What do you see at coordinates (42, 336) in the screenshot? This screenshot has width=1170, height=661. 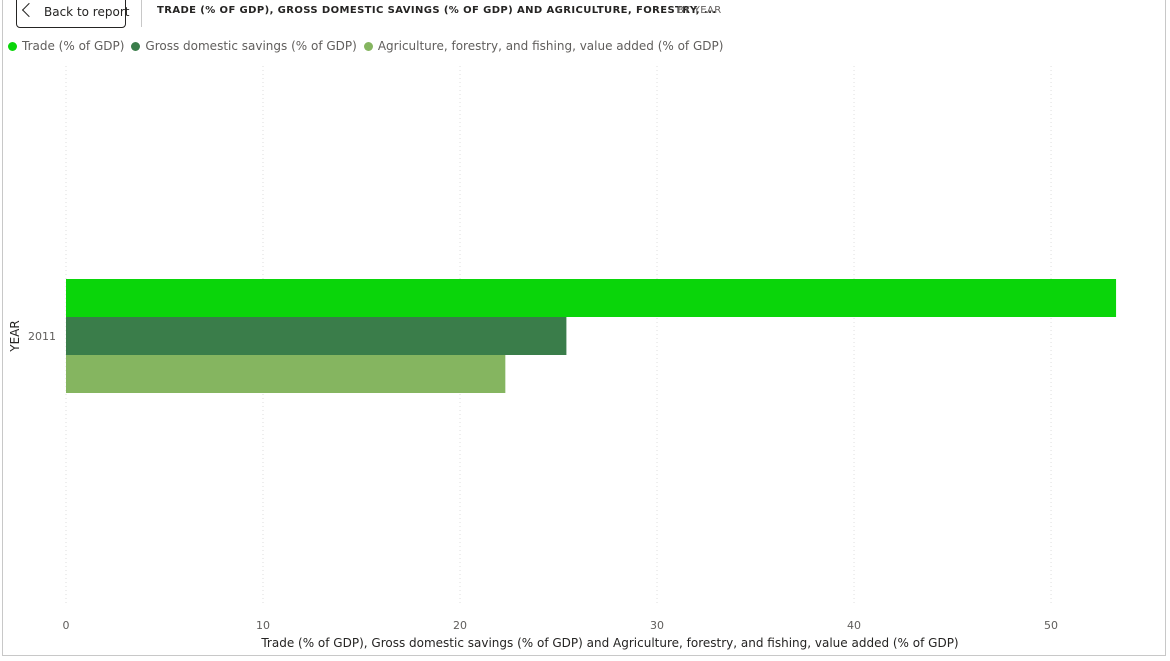 I see `y-tick-label-2011: 2011` at bounding box center [42, 336].